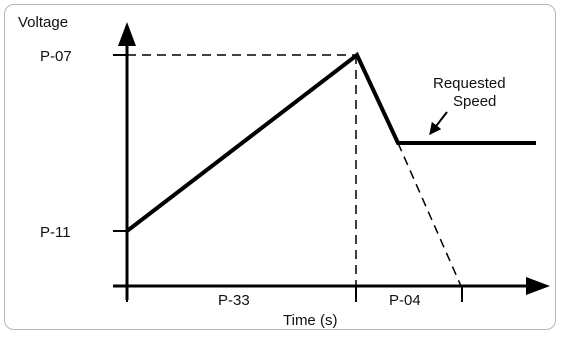 This screenshot has width=564, height=338. Describe the element at coordinates (474, 101) in the screenshot. I see `annotation-line2: Speed` at that location.